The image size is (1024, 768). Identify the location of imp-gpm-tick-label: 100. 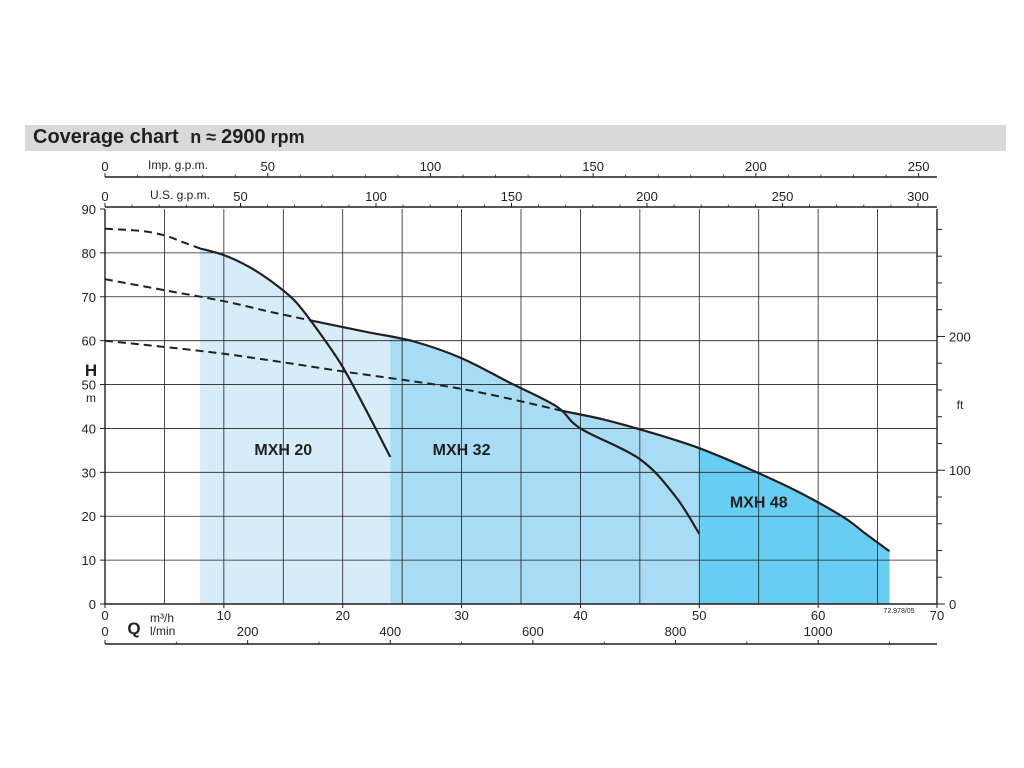
(431, 166).